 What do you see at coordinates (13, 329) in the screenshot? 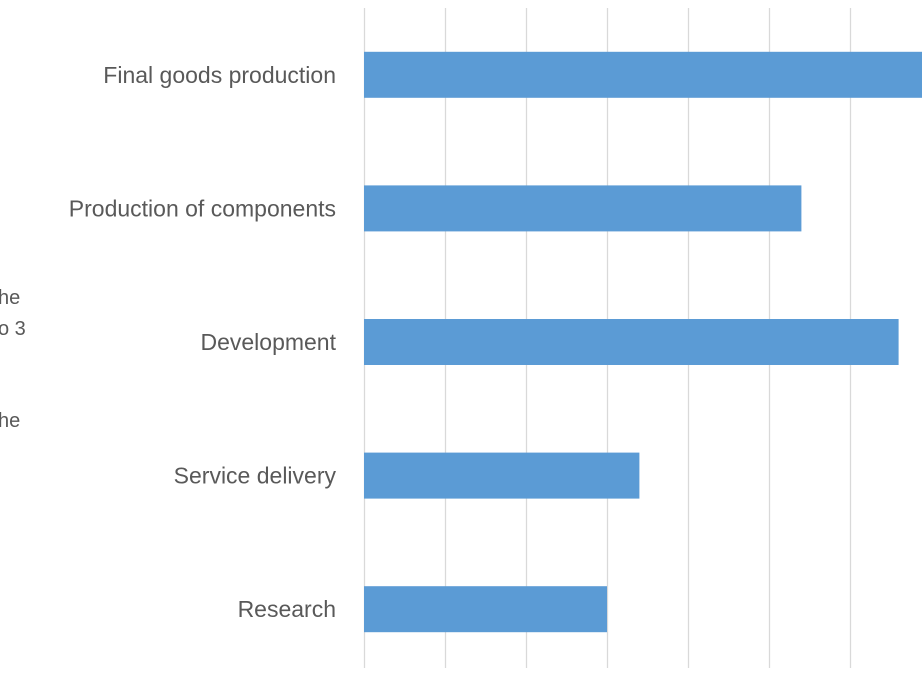
I see `clipped-text-line-2: o 3` at bounding box center [13, 329].